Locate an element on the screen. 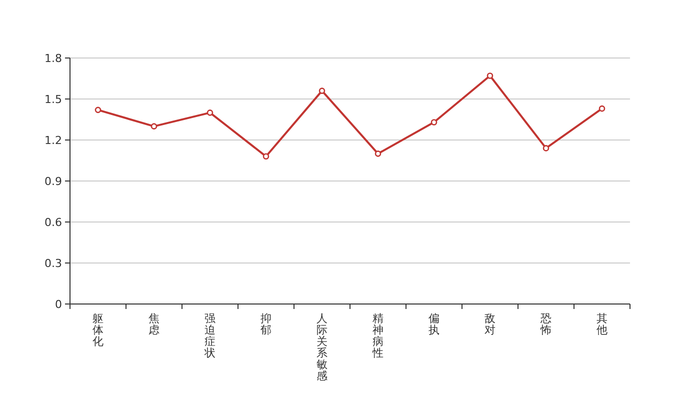  x-tick-label: 焦虑 is located at coordinates (154, 324).